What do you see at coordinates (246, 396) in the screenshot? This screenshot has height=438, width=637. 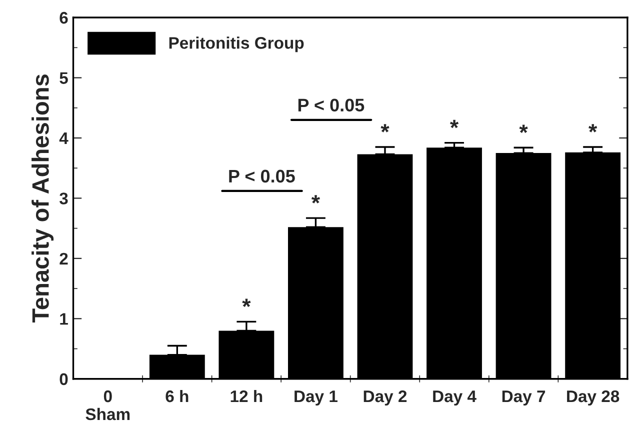 I see `x-tick-label: 12 h` at bounding box center [246, 396].